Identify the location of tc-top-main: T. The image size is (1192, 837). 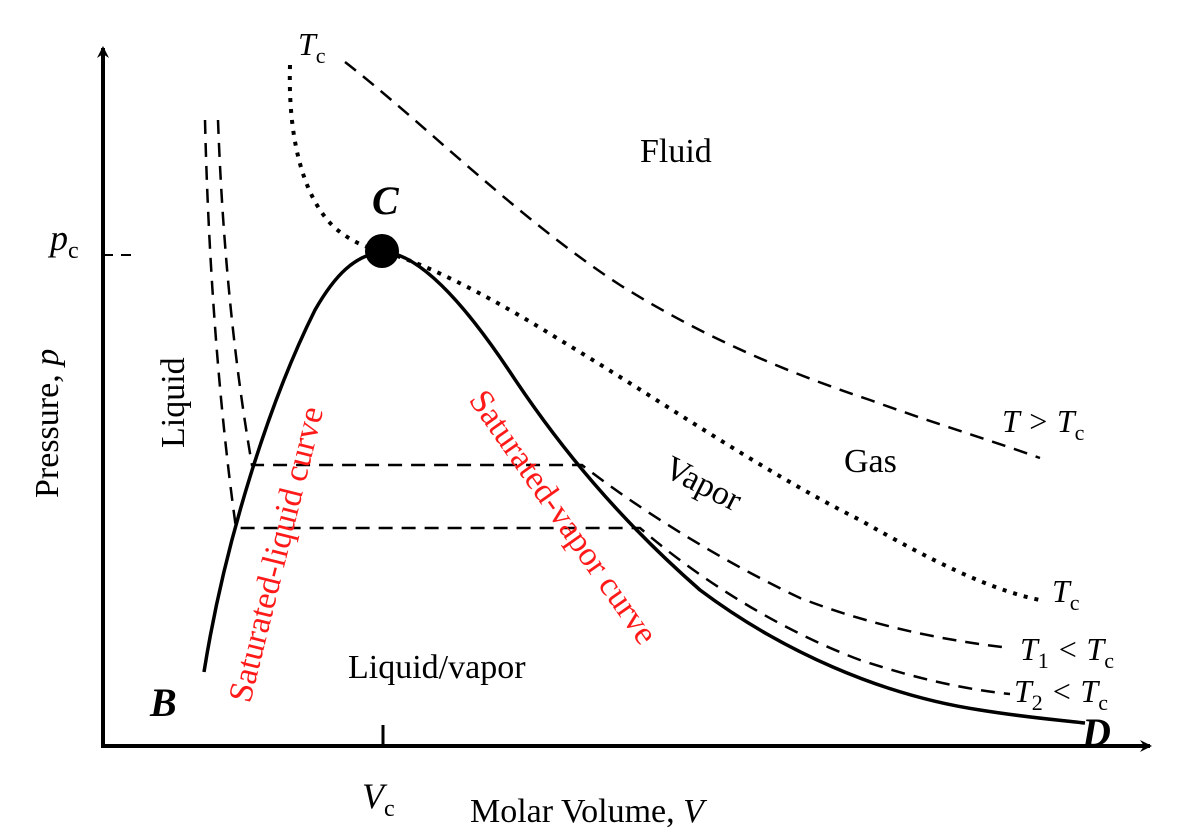
(308, 44).